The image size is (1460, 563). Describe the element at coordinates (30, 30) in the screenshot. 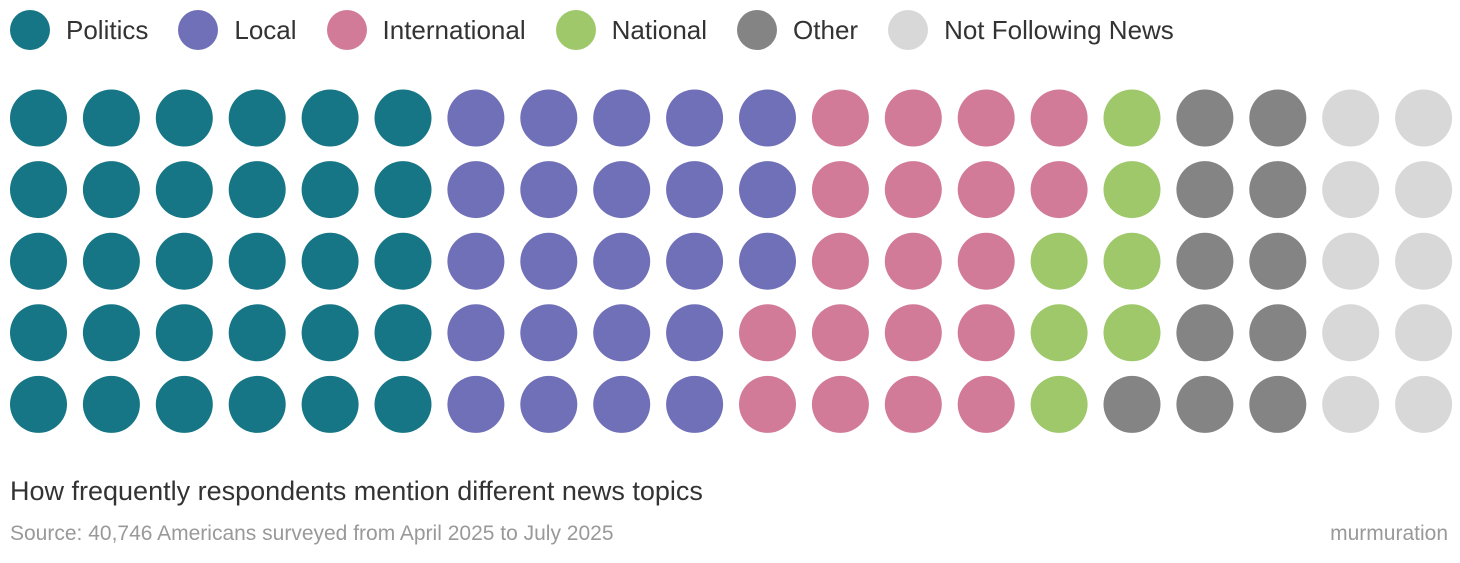

I see `legend-swatch-politics` at that location.